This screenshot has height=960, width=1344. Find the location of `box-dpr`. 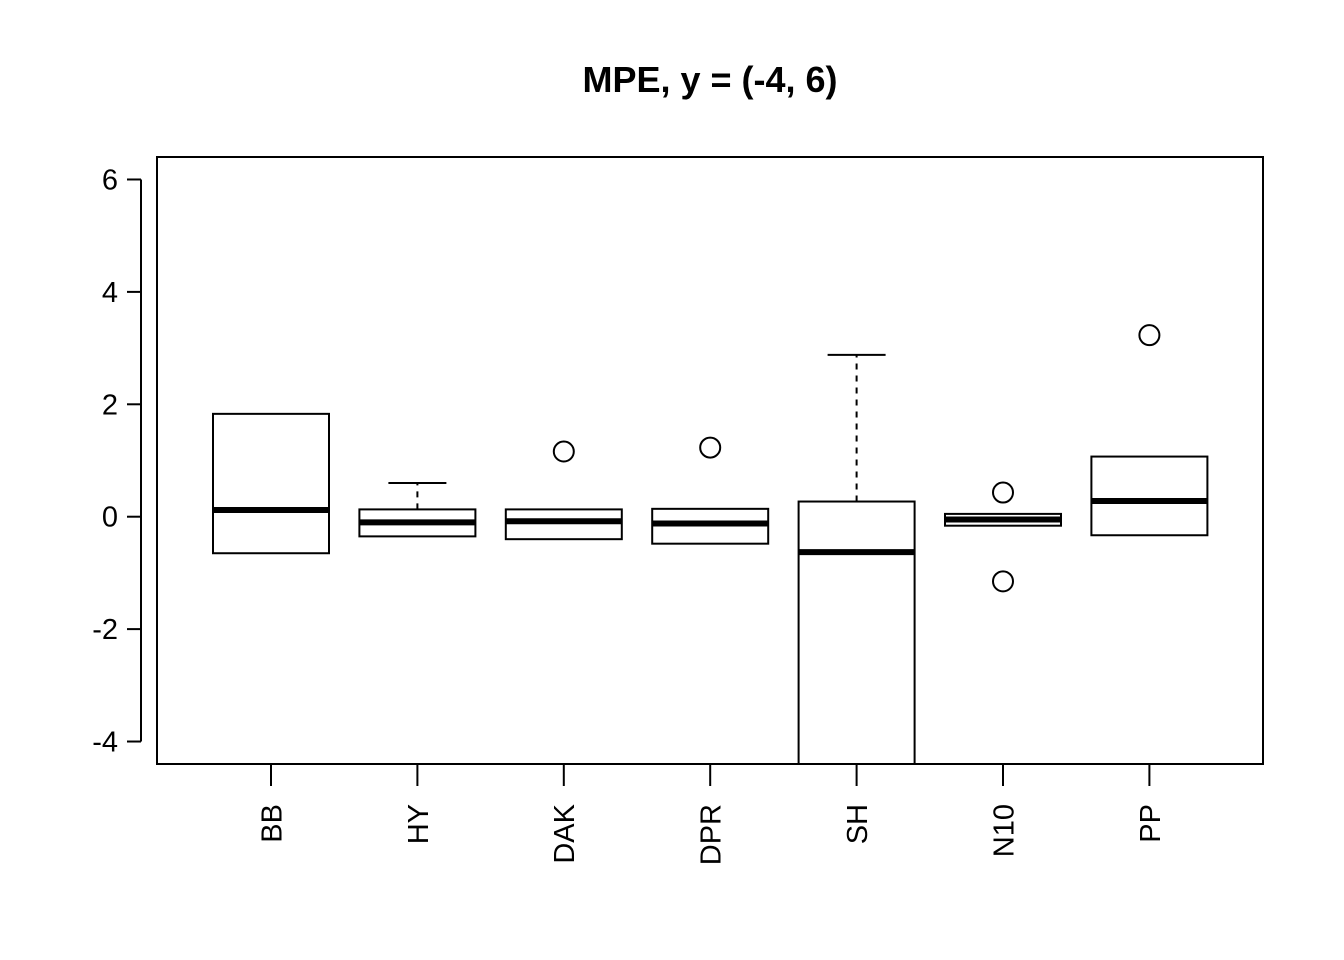

box-dpr is located at coordinates (710, 490).